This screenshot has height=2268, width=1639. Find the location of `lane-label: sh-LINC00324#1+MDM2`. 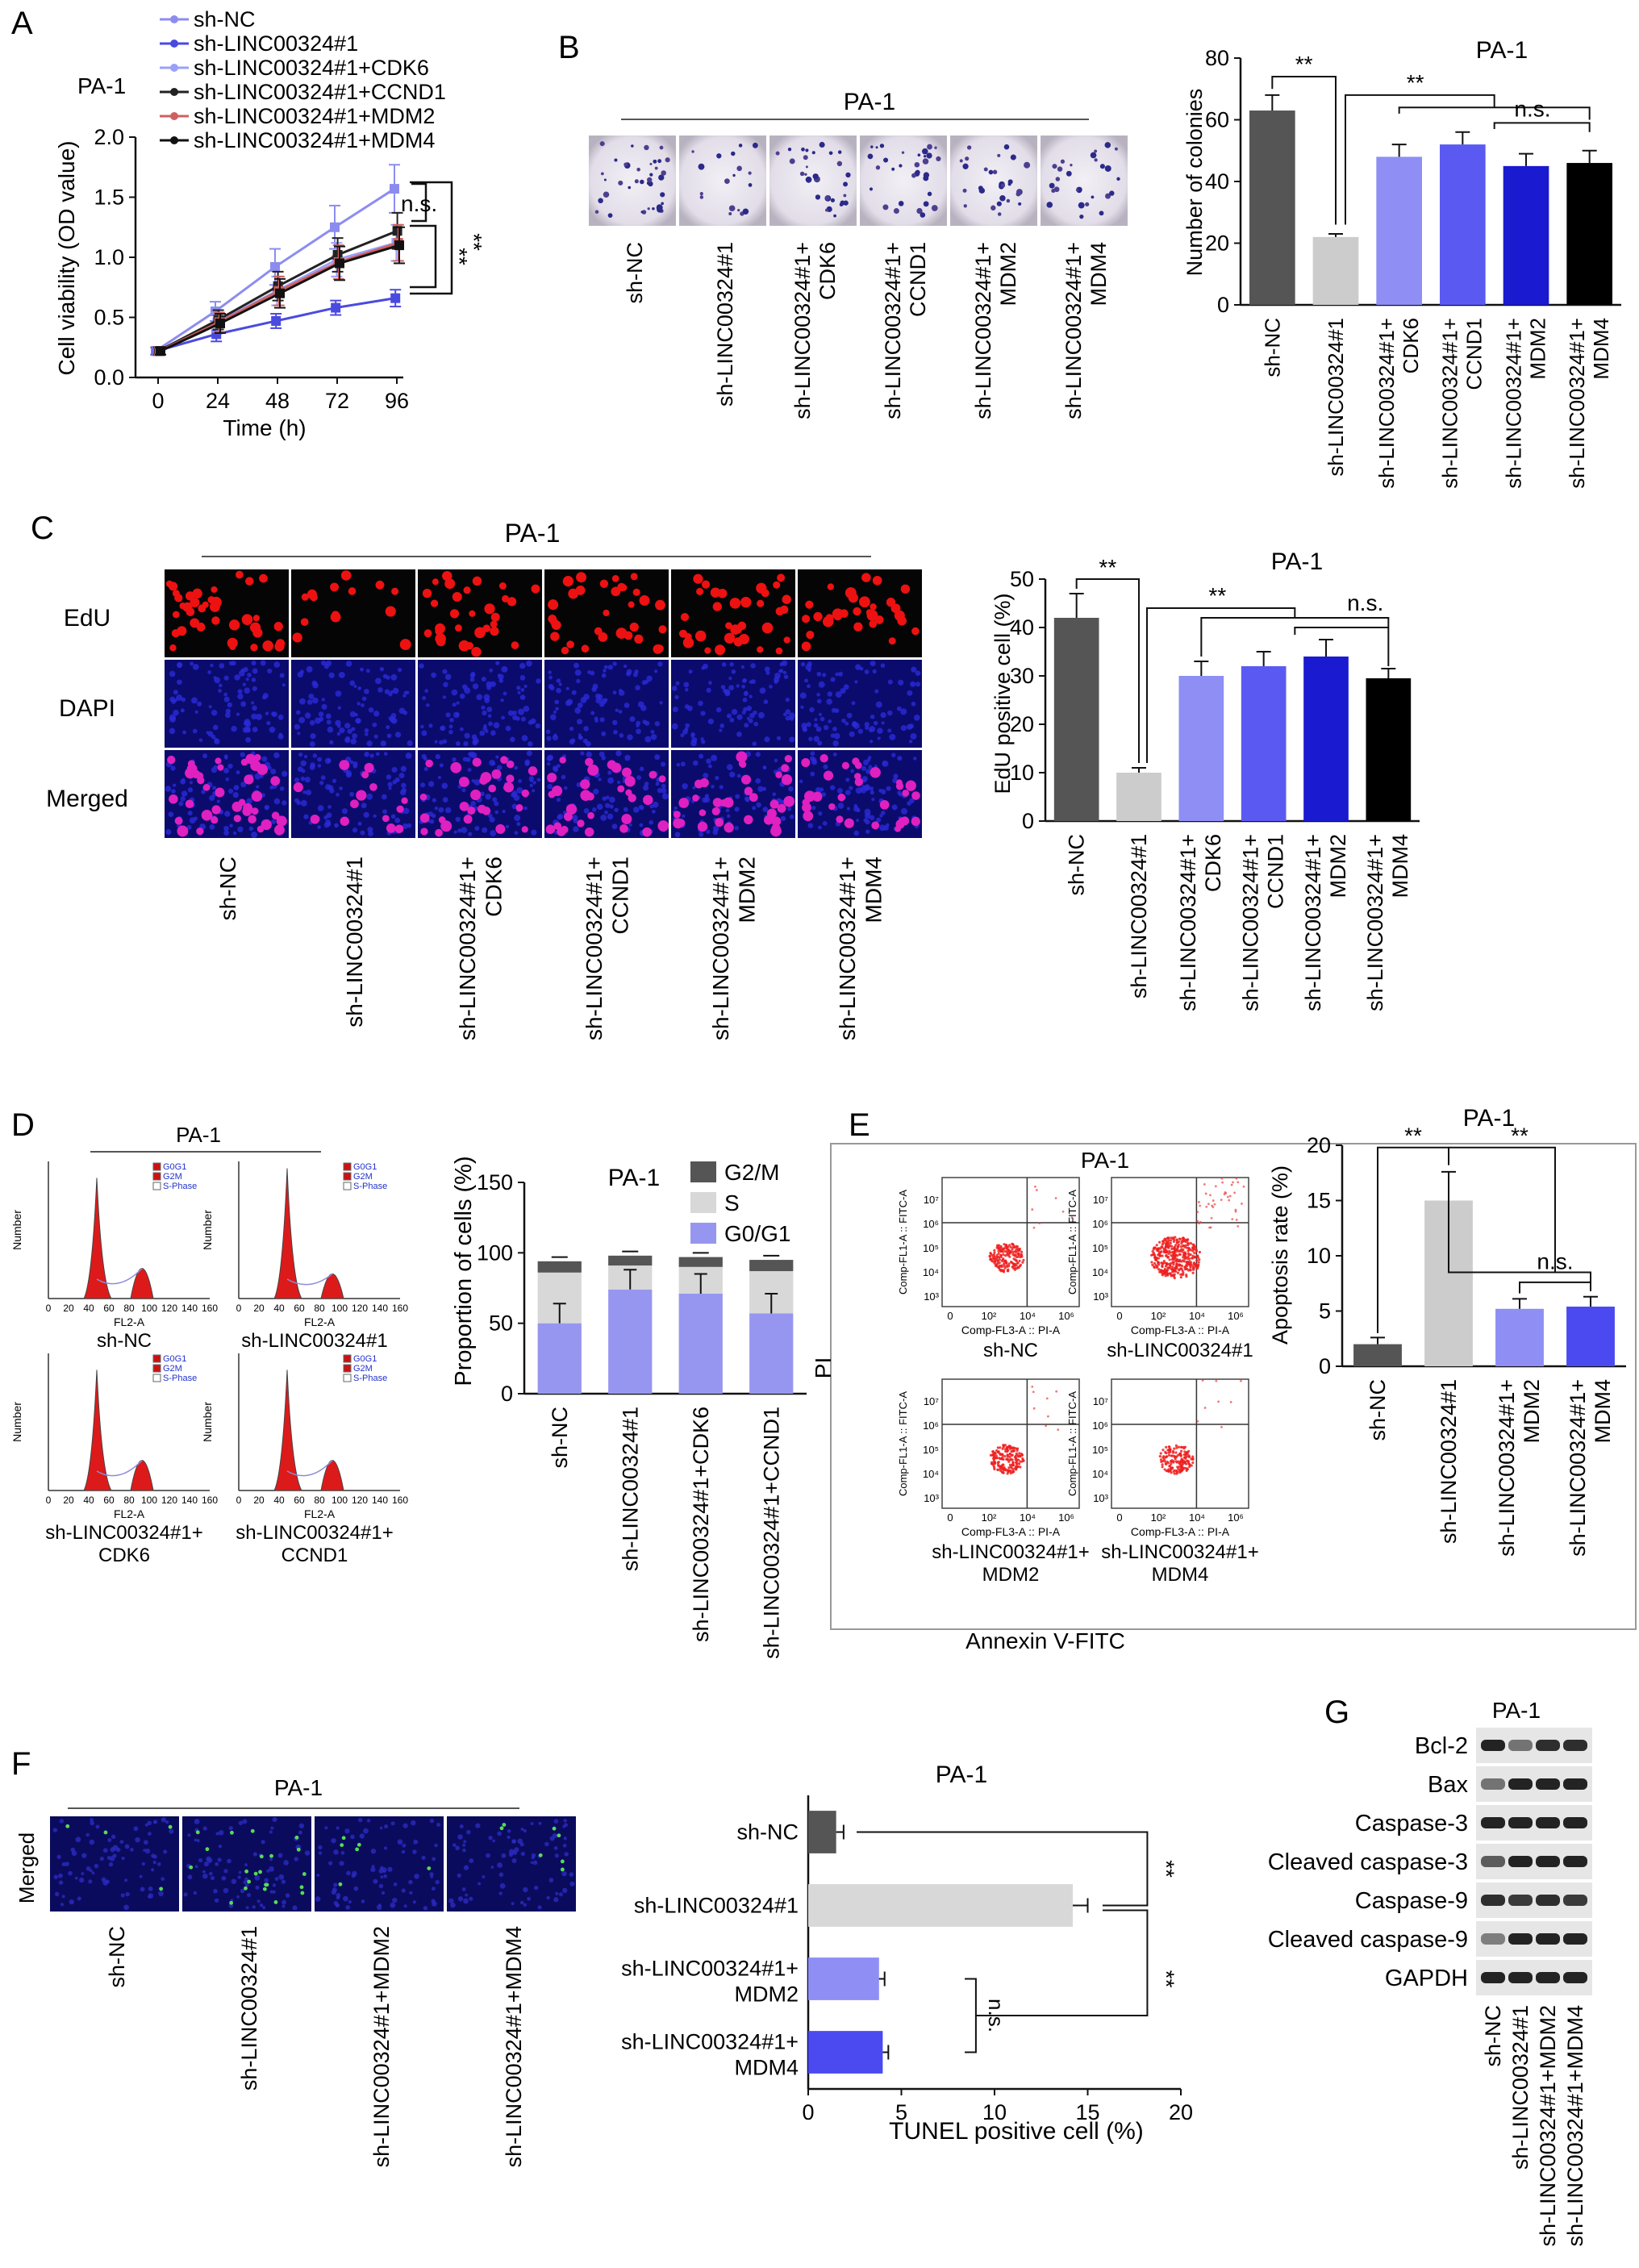

lane-label: sh-LINC00324#1+MDM2 is located at coordinates (1548, 2125).